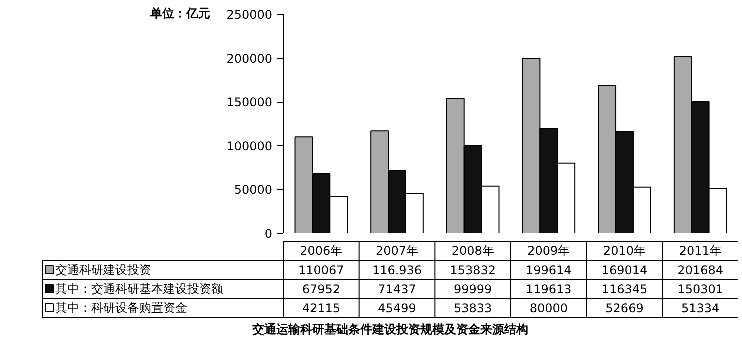 The height and width of the screenshot is (341, 742). Describe the element at coordinates (473, 251) in the screenshot. I see `x-tick-label: 2008年` at that location.